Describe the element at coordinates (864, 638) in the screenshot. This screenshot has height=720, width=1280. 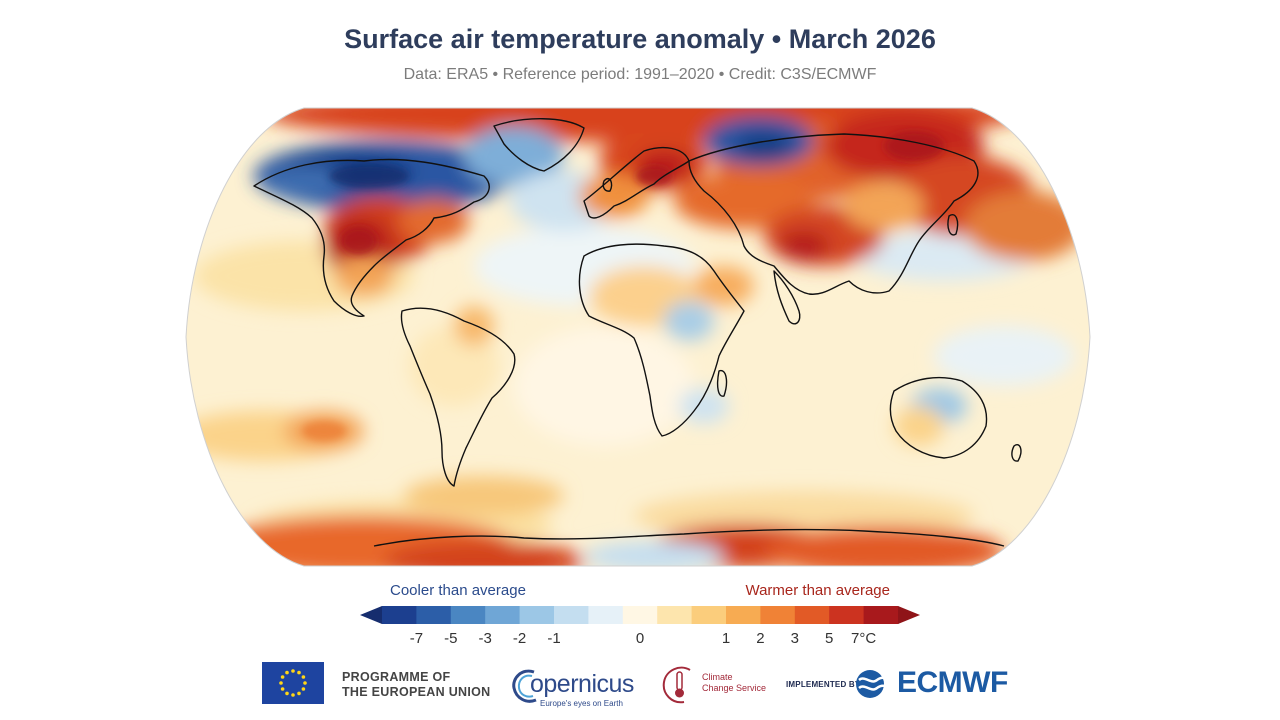
I see `legend-tick-label: 7°C` at that location.